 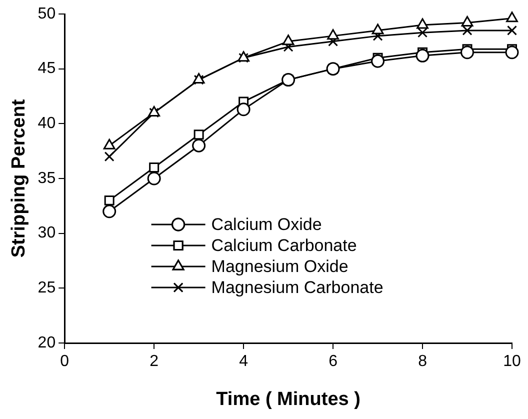 What do you see at coordinates (19, 178) in the screenshot?
I see `y-axis-title: Stripping Percent` at bounding box center [19, 178].